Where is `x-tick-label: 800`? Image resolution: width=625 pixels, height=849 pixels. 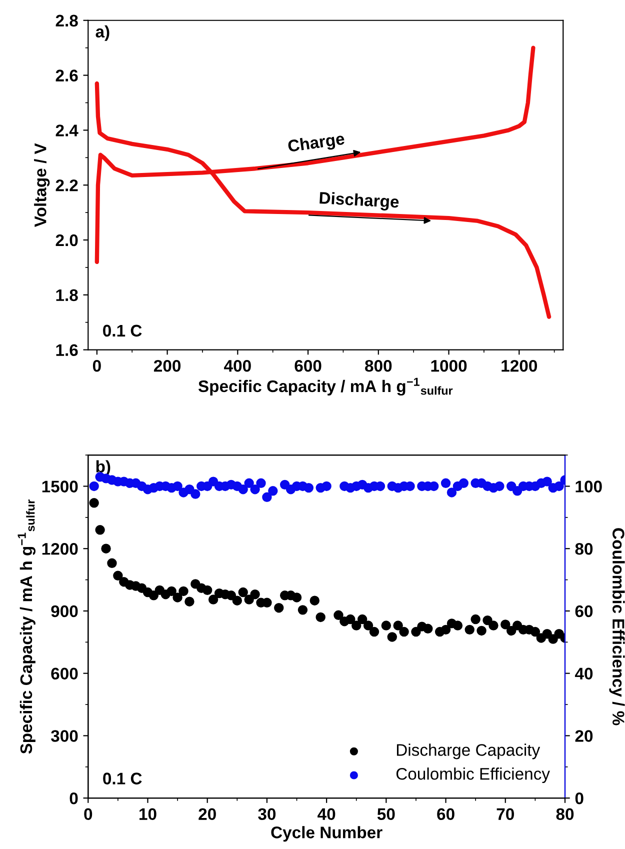 x-tick-label: 800 is located at coordinates (378, 366).